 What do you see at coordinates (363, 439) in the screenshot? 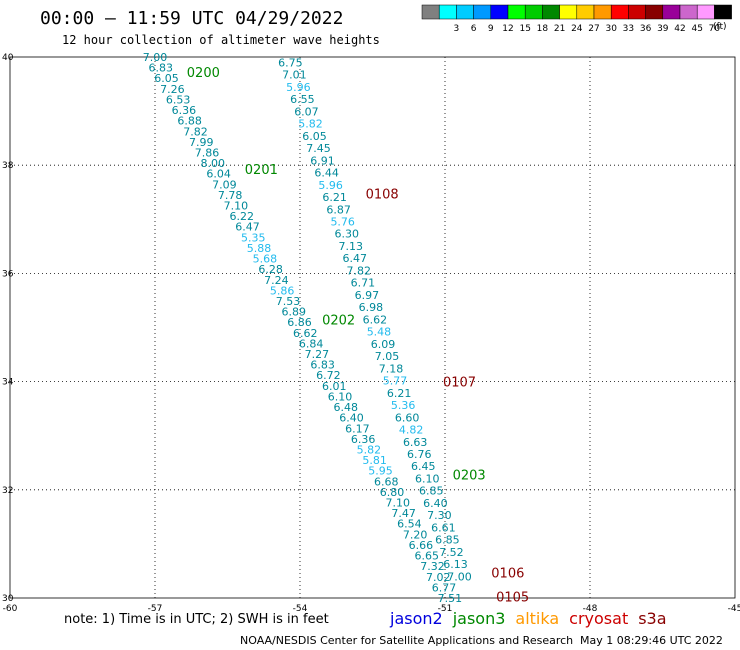
I see `wave-height-label: 6.36` at bounding box center [363, 439].